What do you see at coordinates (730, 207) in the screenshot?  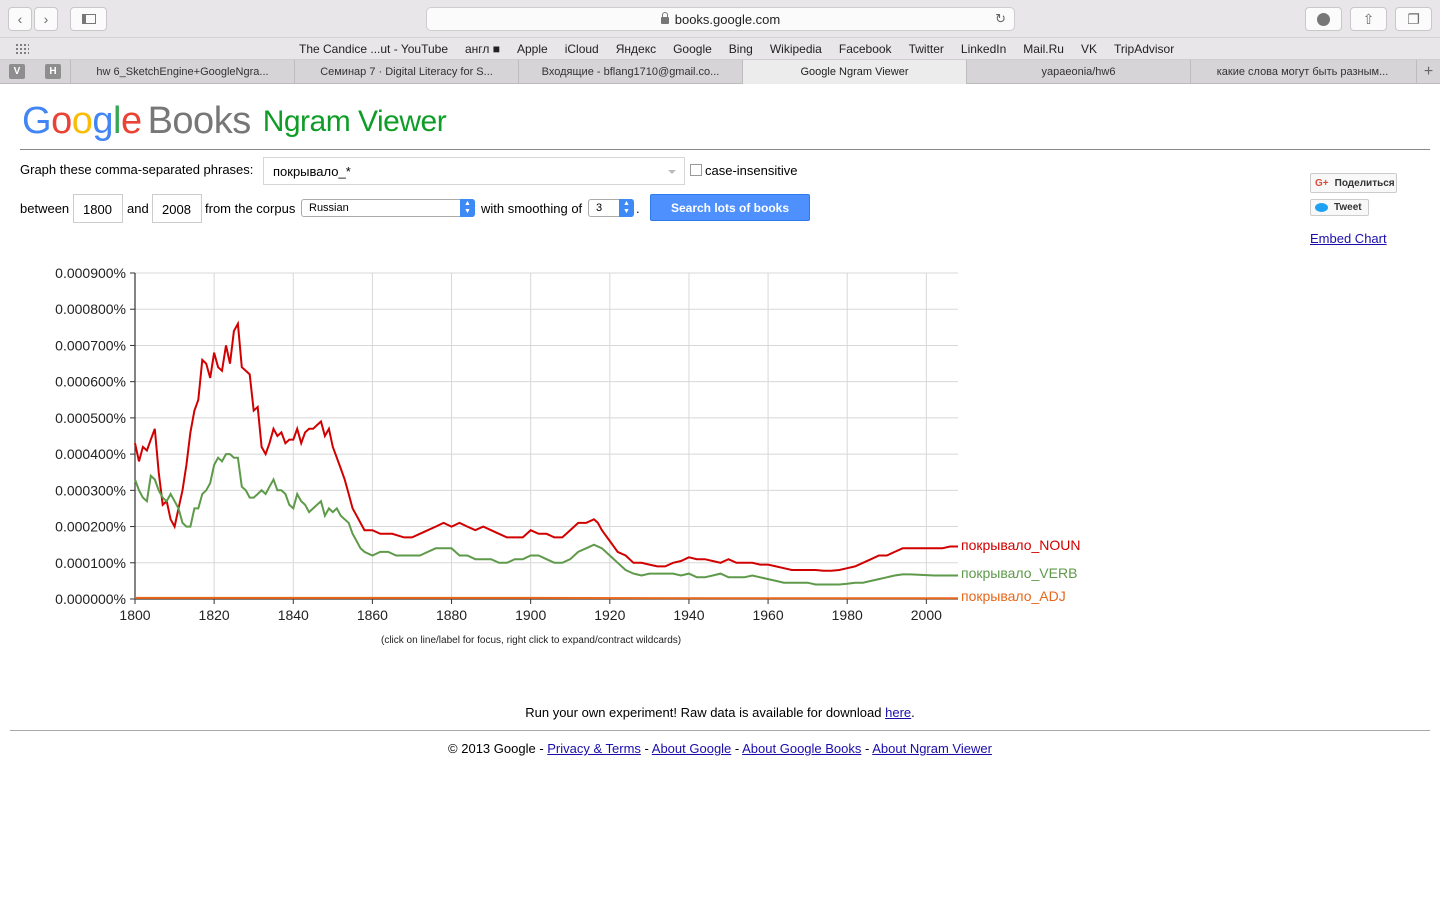 I see `search-button: Search lots of books` at bounding box center [730, 207].